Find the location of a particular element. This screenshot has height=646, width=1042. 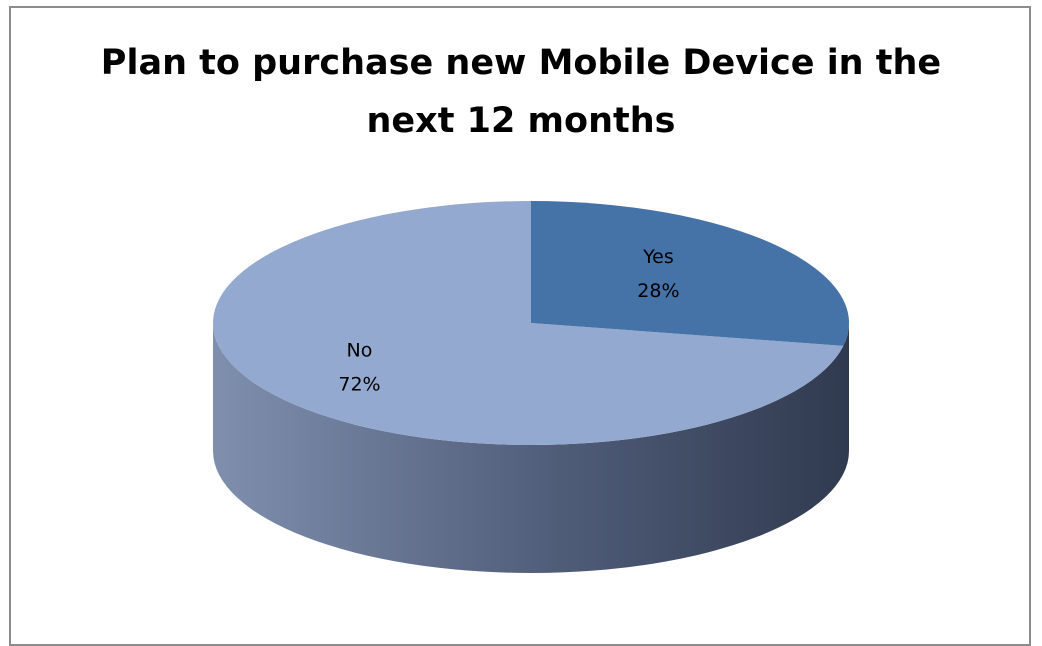

chart-title-line-2: next 12 months is located at coordinates (521, 121).